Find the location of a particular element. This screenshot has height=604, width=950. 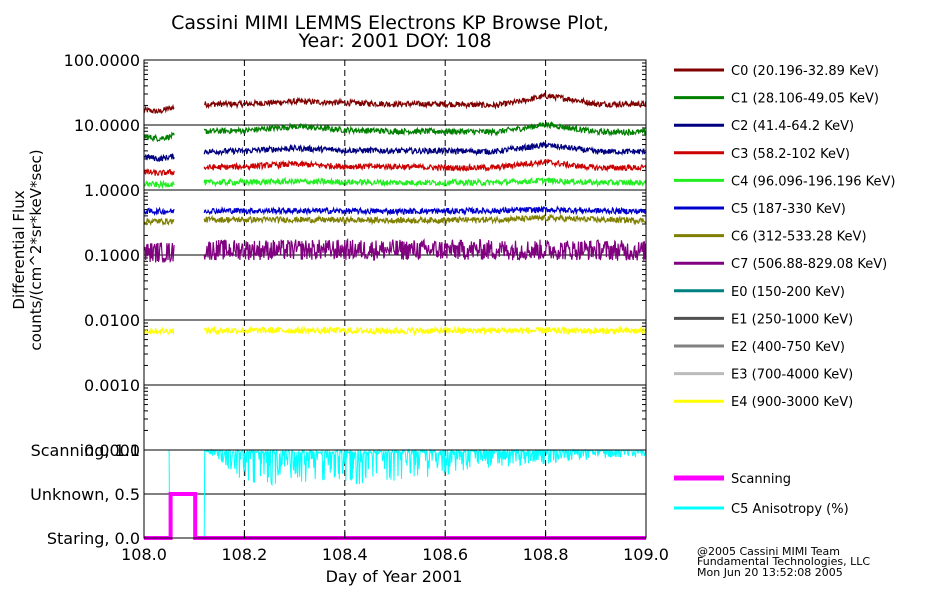

footer-line1: @2005 Cassini MIMI Team is located at coordinates (768, 551).